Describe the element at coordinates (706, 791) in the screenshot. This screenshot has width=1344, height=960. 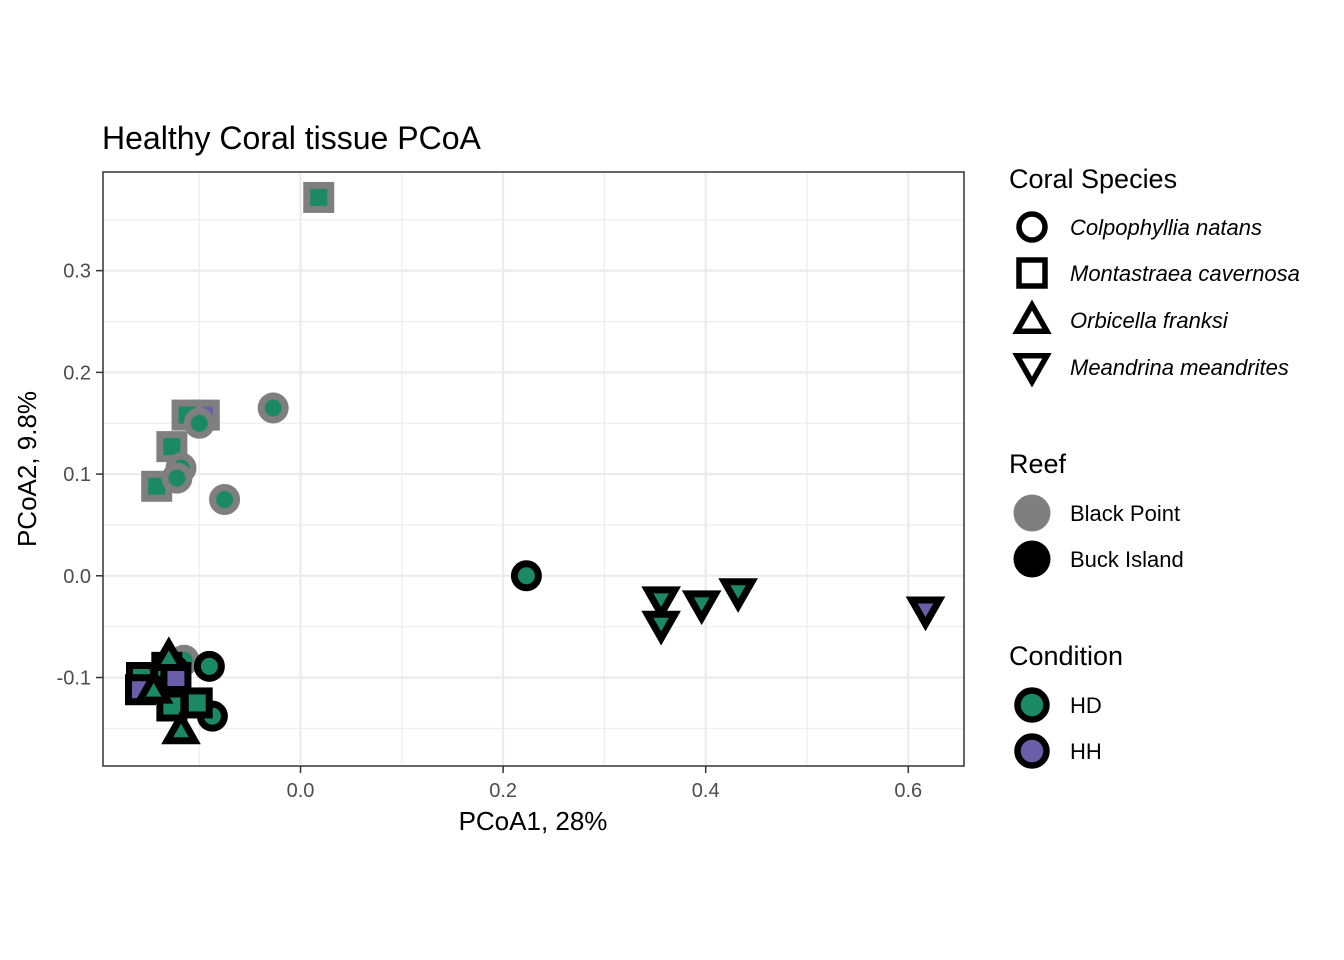
I see `x-tick-label: 0.4` at that location.